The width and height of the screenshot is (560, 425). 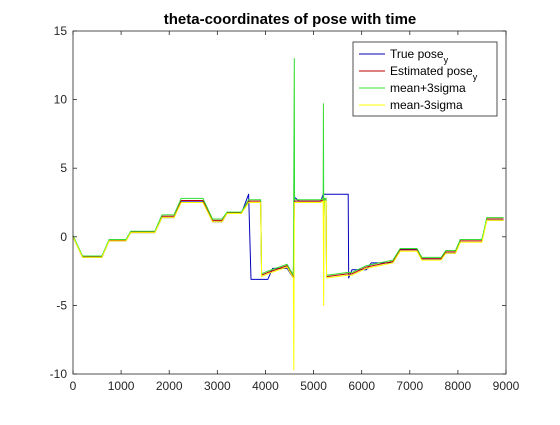 I want to click on legend-label: mean-3sigma, so click(x=426, y=105).